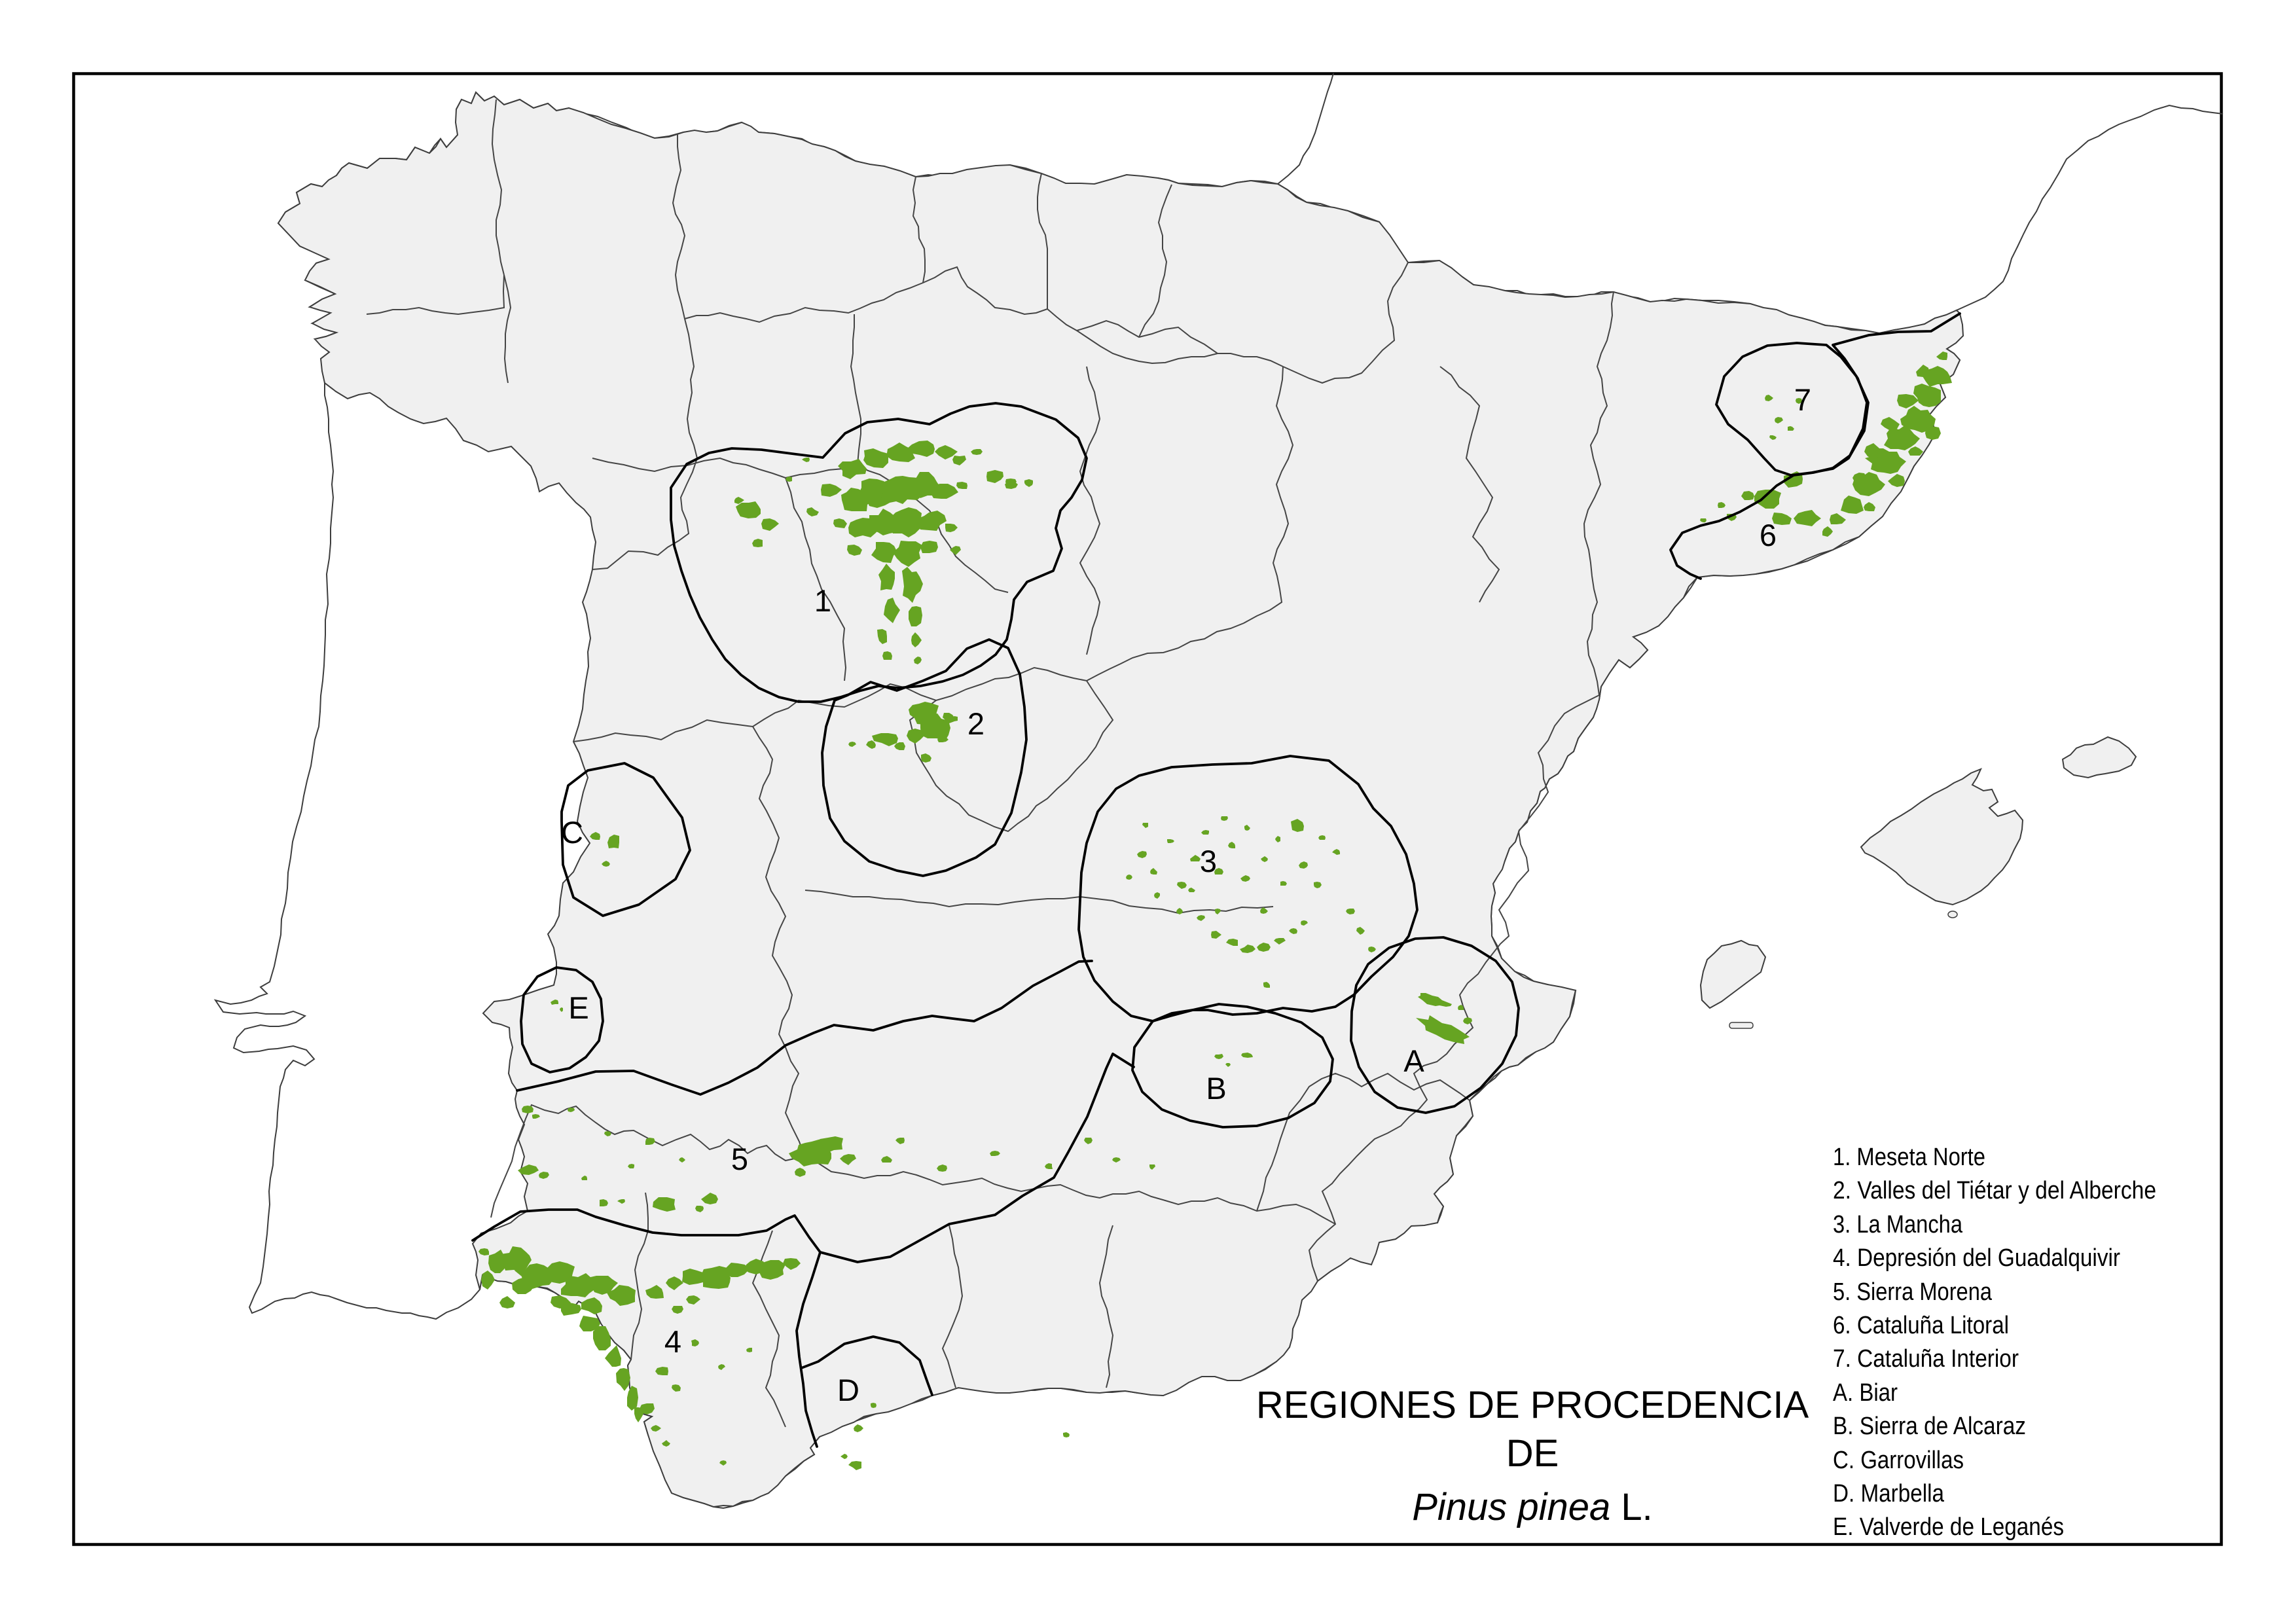 The width and height of the screenshot is (2295, 1624). Describe the element at coordinates (1930, 1426) in the screenshot. I see `svg-text: B. Sierra de Alcaraz` at that location.